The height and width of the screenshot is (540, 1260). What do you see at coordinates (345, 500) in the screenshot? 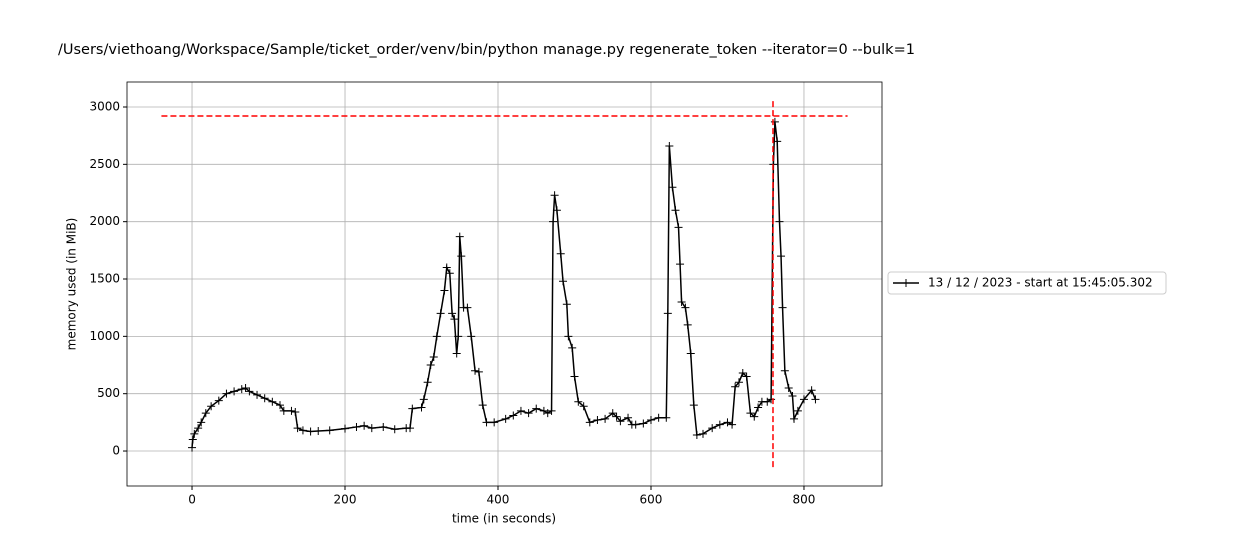
I see `x-tick-label: 200` at bounding box center [345, 500].